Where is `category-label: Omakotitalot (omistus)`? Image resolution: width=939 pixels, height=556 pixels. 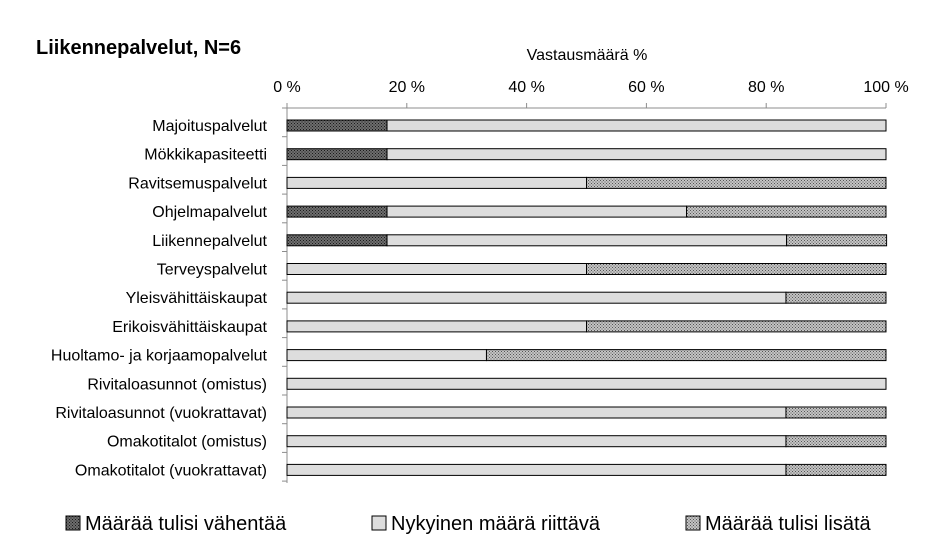 category-label: Omakotitalot (omistus) is located at coordinates (187, 442).